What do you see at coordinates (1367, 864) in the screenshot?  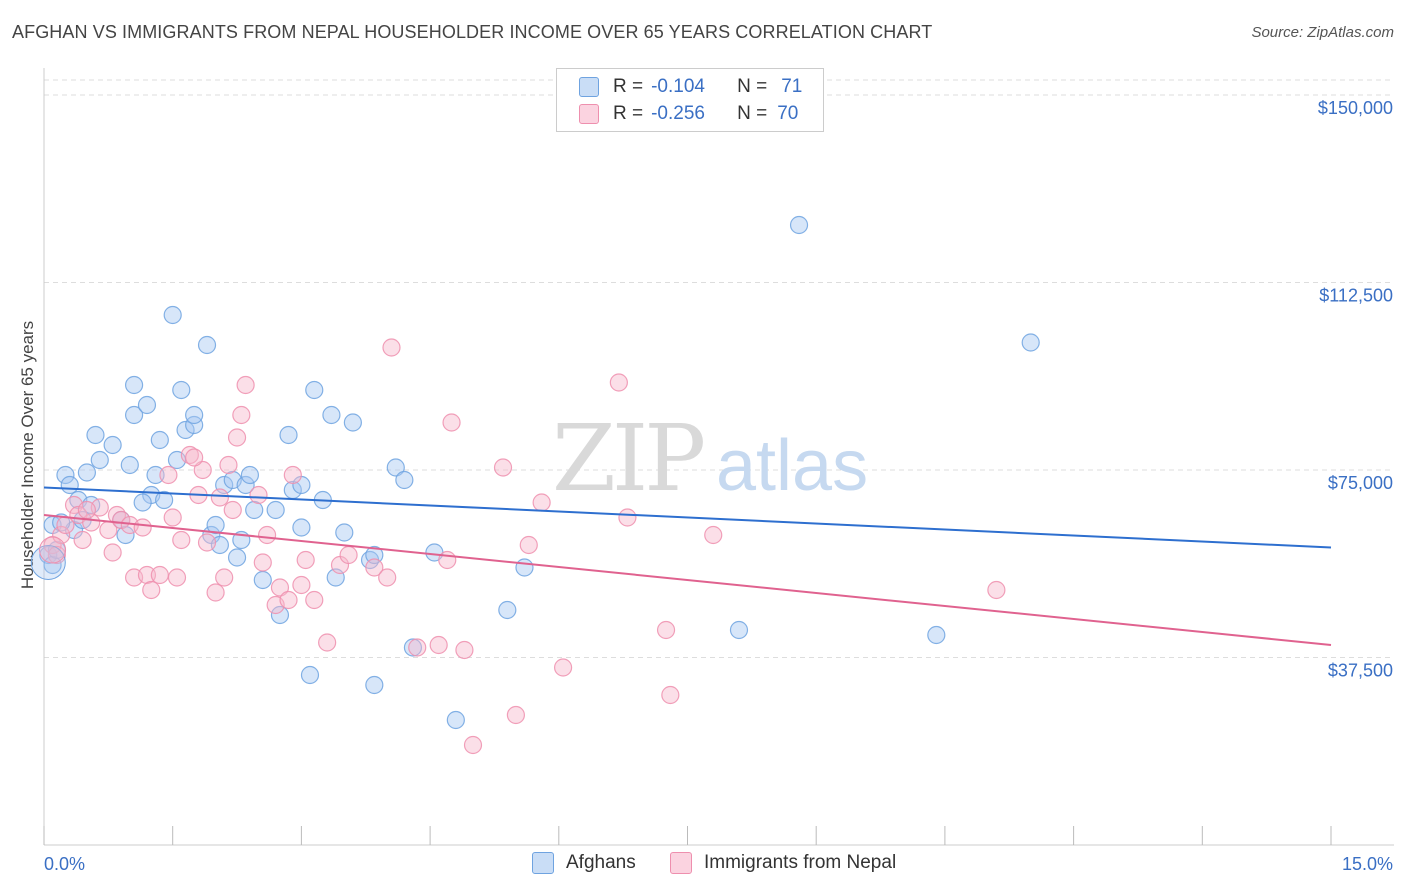 I see `x-tick-label-max: 15.0%` at bounding box center [1367, 864].